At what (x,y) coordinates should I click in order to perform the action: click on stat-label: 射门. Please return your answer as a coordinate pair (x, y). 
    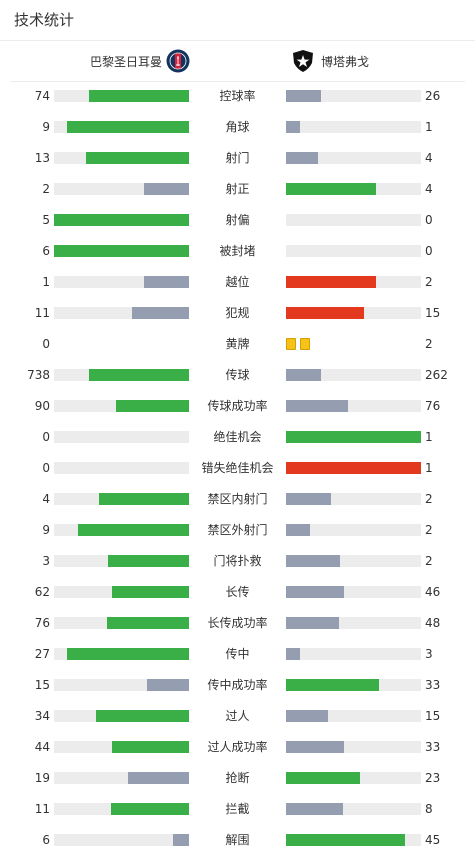
    Looking at the image, I should click on (237, 158).